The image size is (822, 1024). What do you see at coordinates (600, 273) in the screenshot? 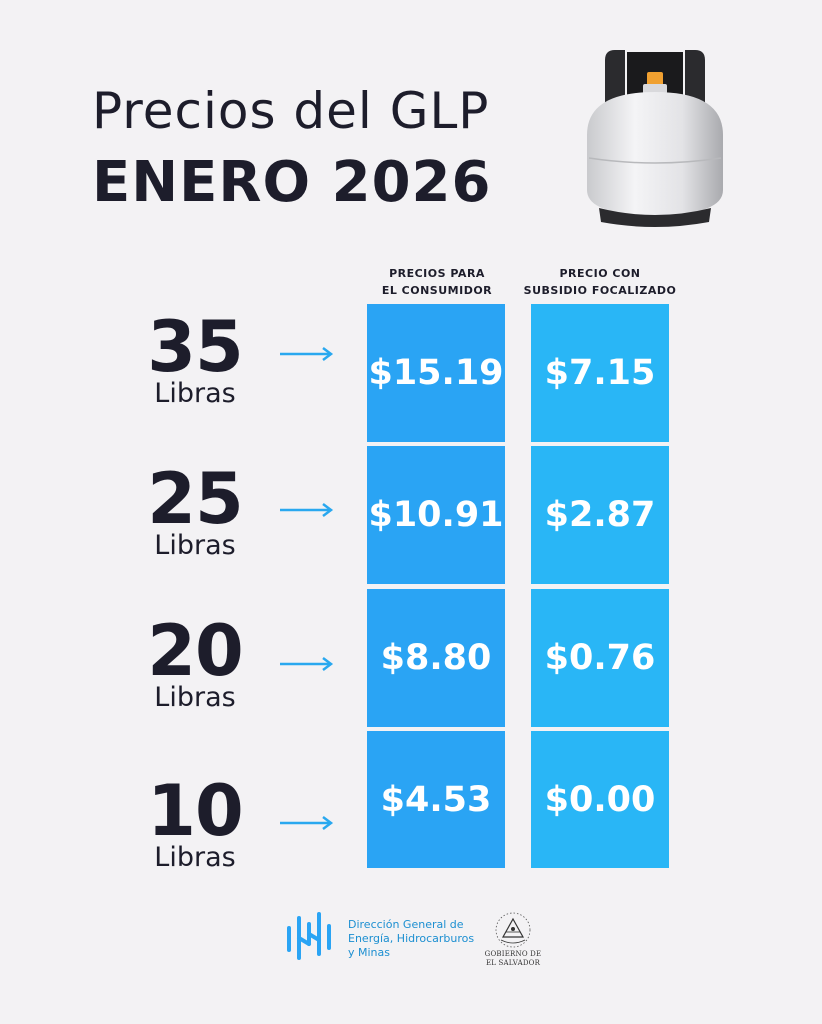
I see `column-header-subsidy-line1: PRECIO CON` at bounding box center [600, 273].